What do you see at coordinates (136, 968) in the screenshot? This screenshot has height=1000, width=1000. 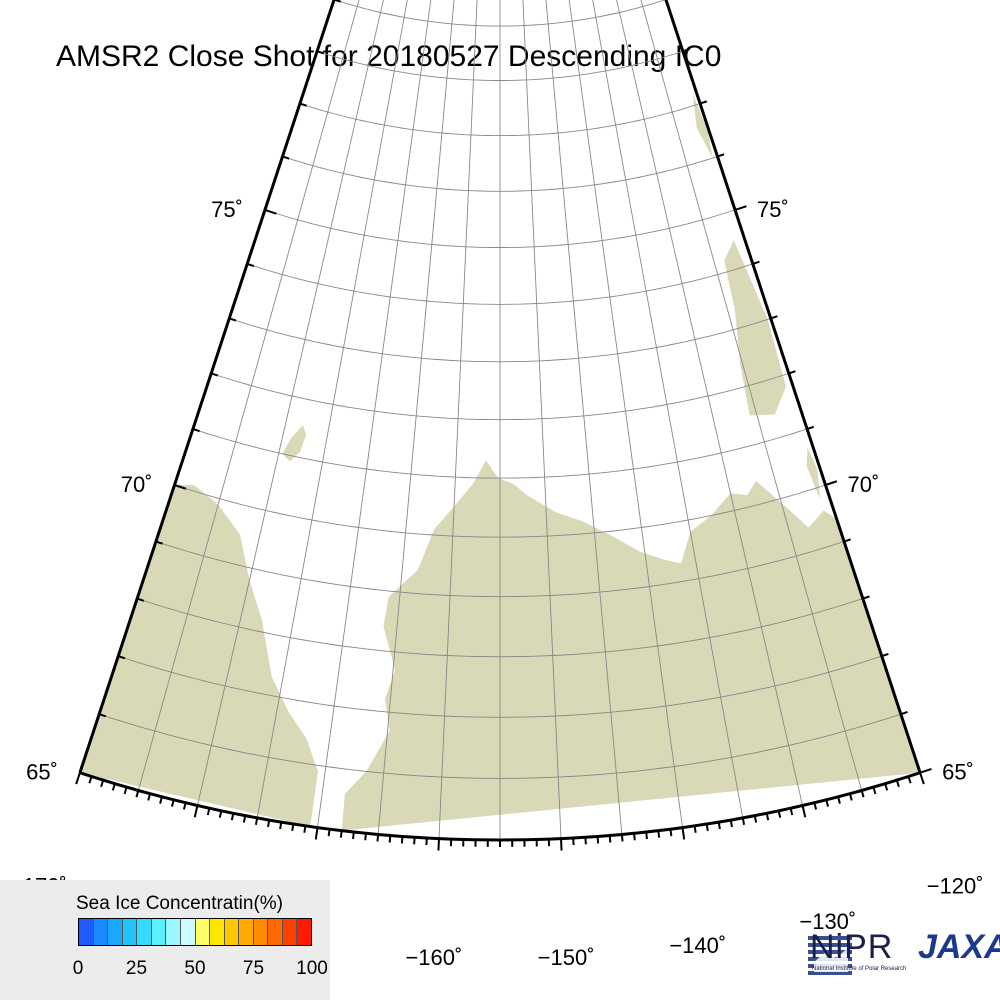 I see `legend-tick-label: 25` at bounding box center [136, 968].